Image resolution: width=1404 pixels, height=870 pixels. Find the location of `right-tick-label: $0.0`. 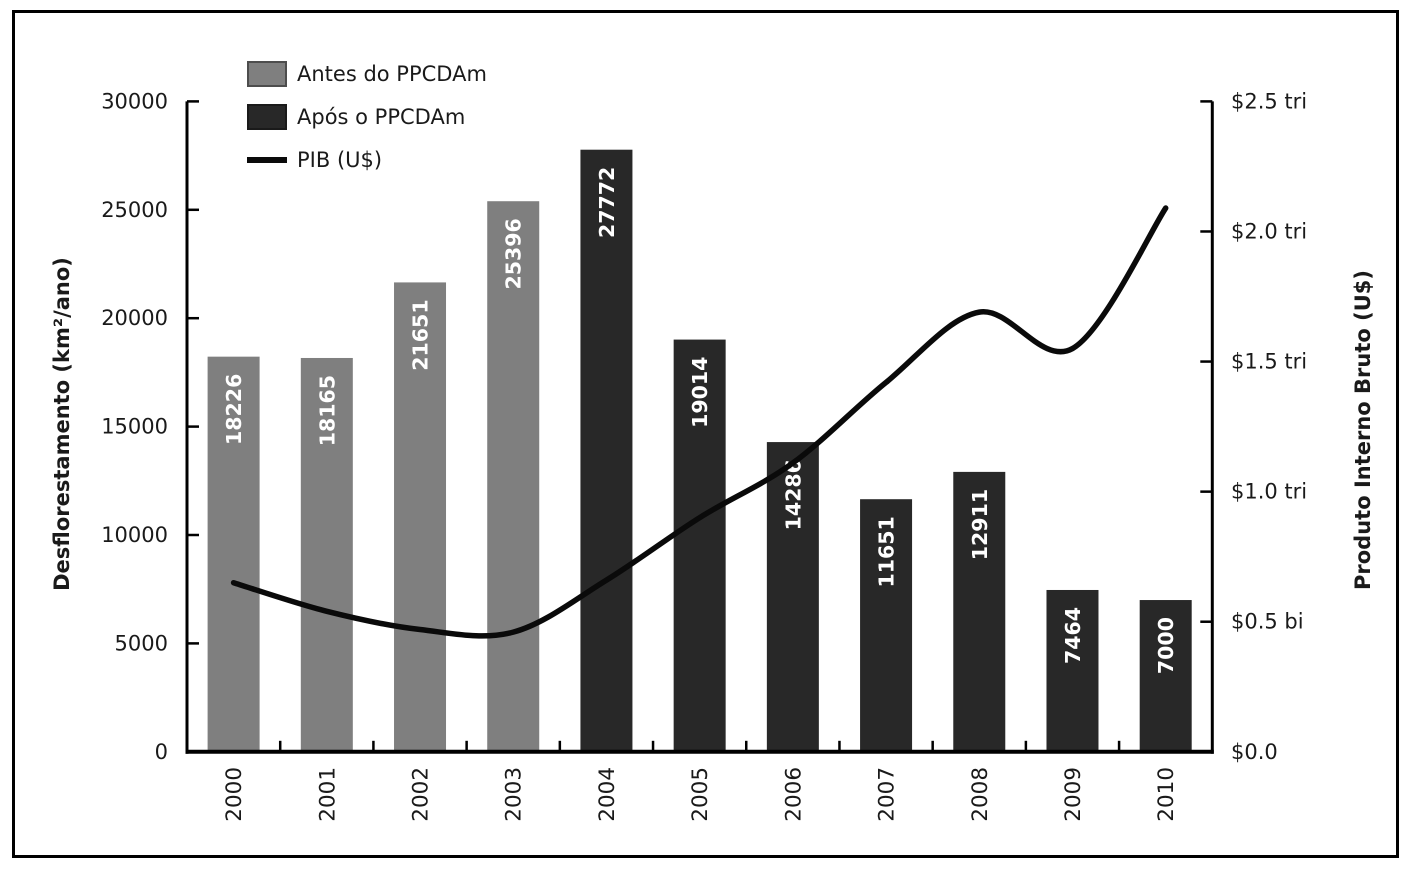

right-tick-label: $0.0 is located at coordinates (1254, 752).